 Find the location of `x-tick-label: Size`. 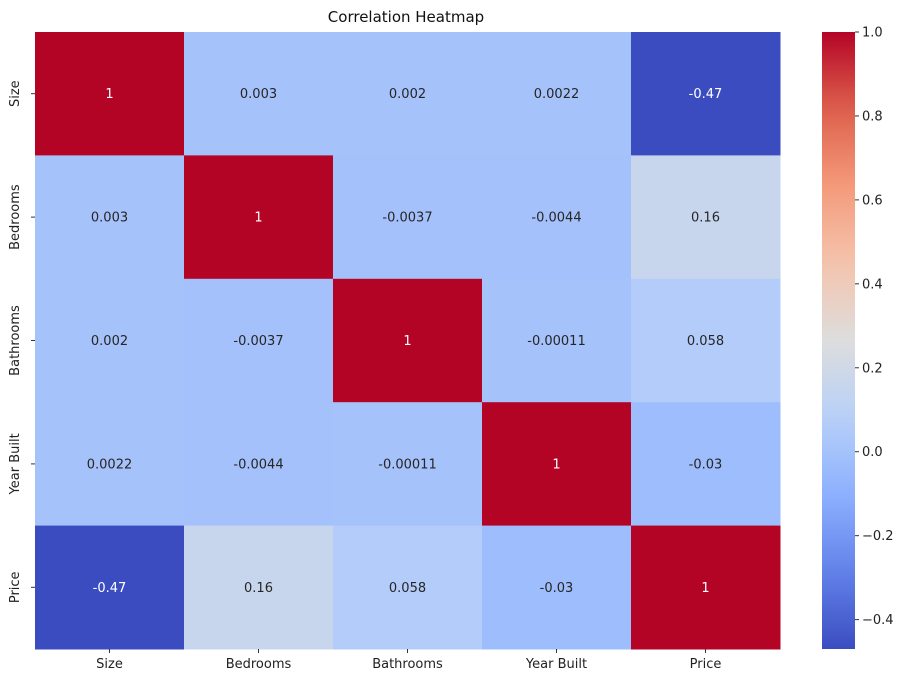

x-tick-label: Size is located at coordinates (109, 664).